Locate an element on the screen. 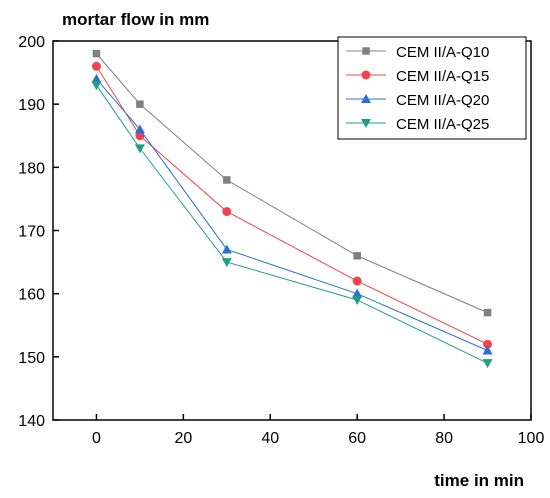  y-tick-label: 170 is located at coordinates (31, 232).